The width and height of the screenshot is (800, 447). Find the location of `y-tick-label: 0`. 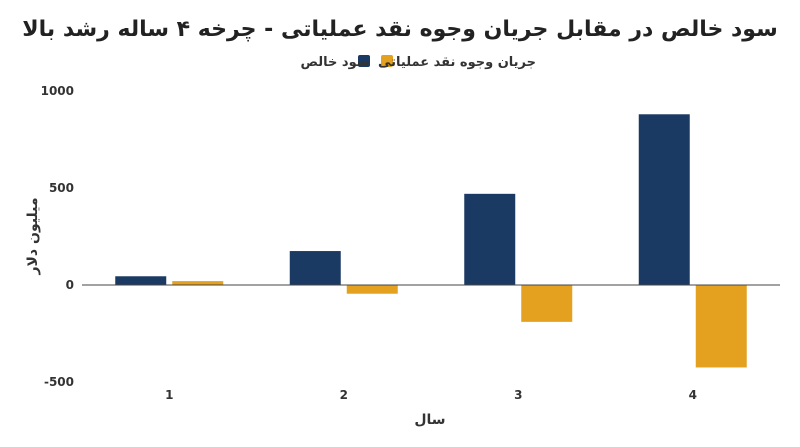

y-tick-label: 0 is located at coordinates (70, 285).